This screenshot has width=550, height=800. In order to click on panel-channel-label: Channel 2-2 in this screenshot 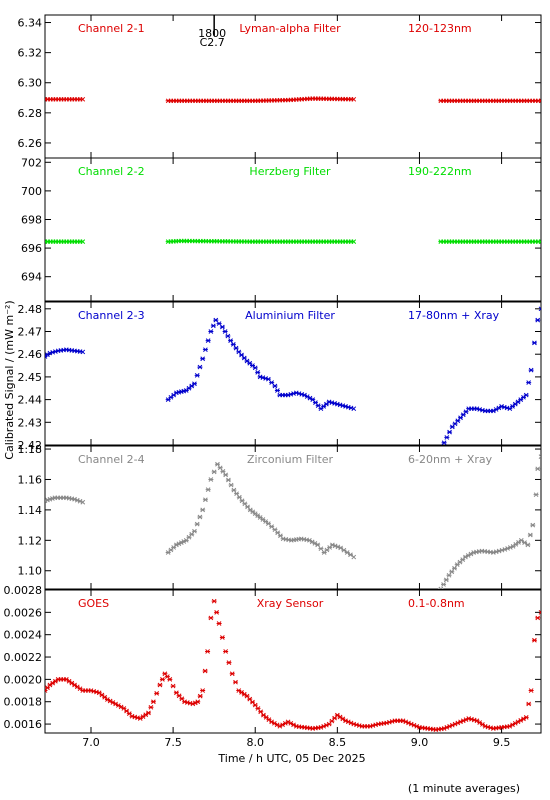, I will do `click(111, 171)`.